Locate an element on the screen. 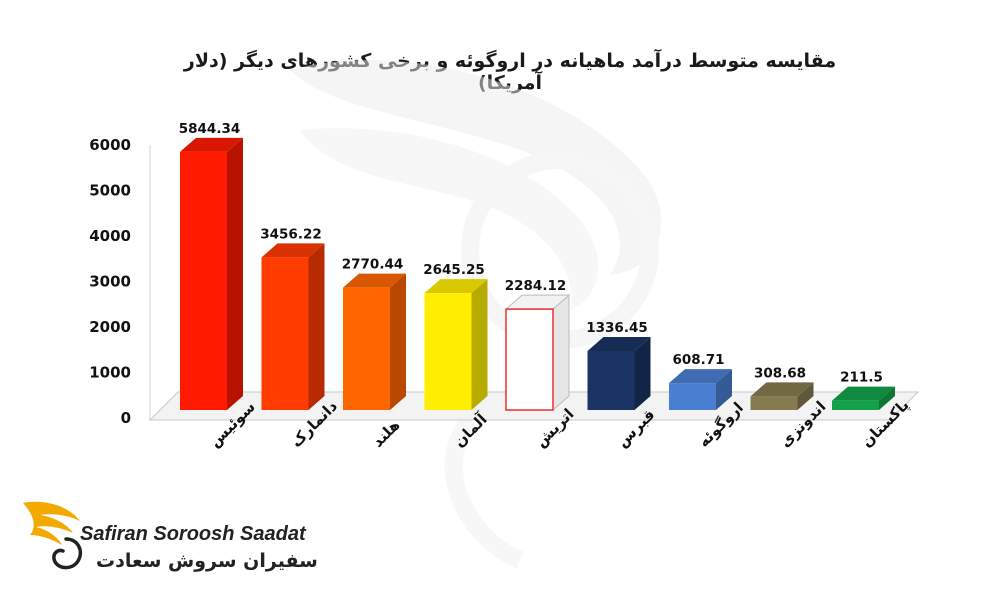  logo-name-persian: سفیران سروش سعادت is located at coordinates (207, 561).